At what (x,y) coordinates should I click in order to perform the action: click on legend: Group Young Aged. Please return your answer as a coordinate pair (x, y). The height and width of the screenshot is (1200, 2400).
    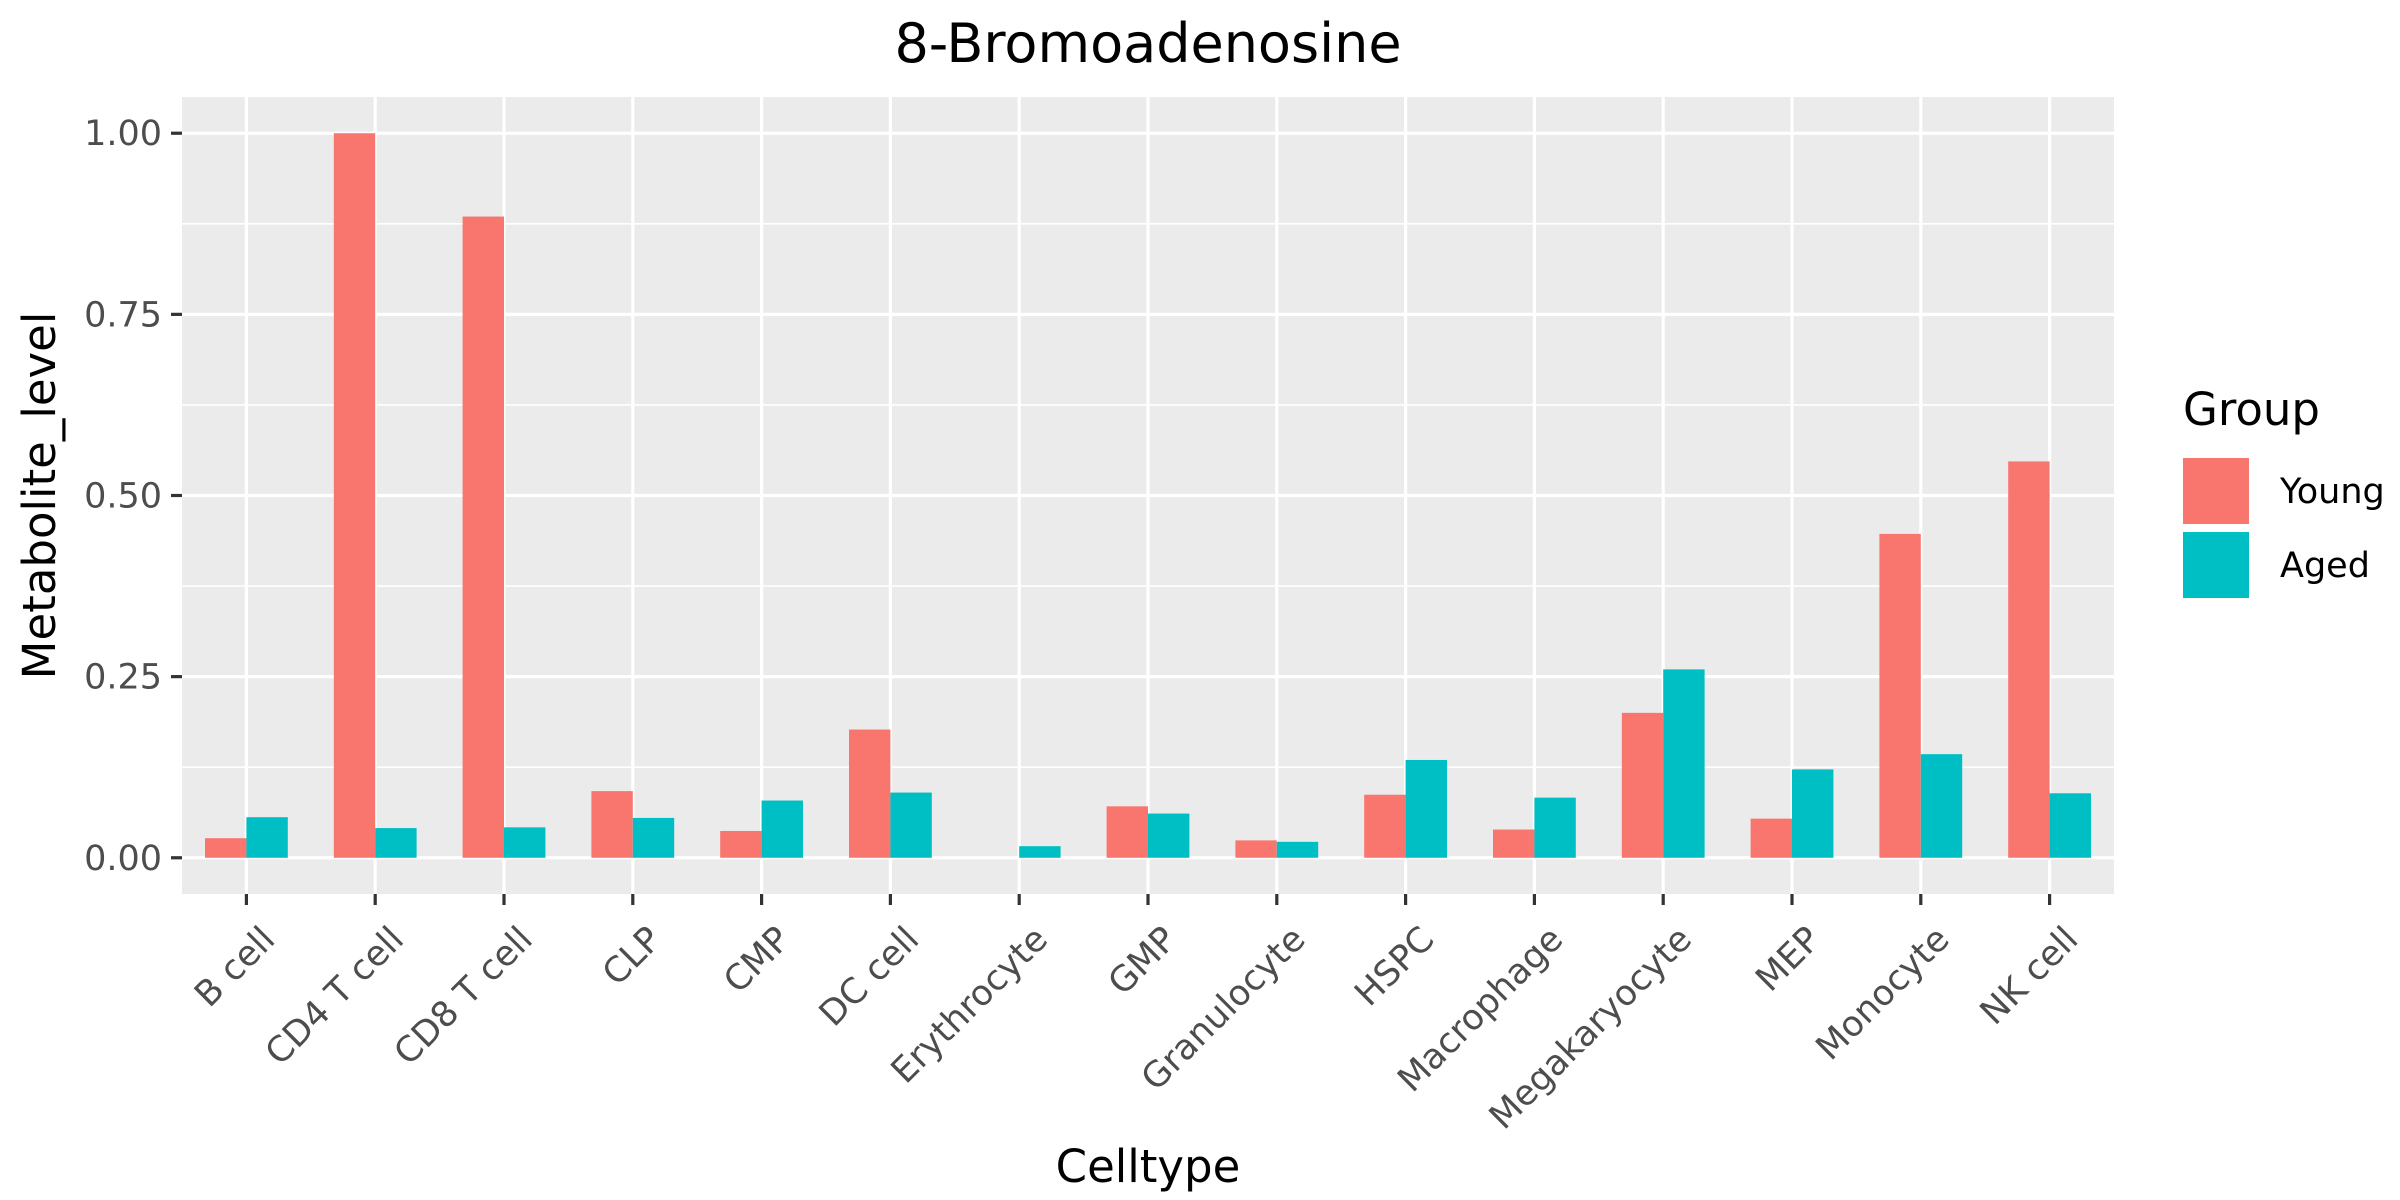
    Looking at the image, I should click on (2284, 490).